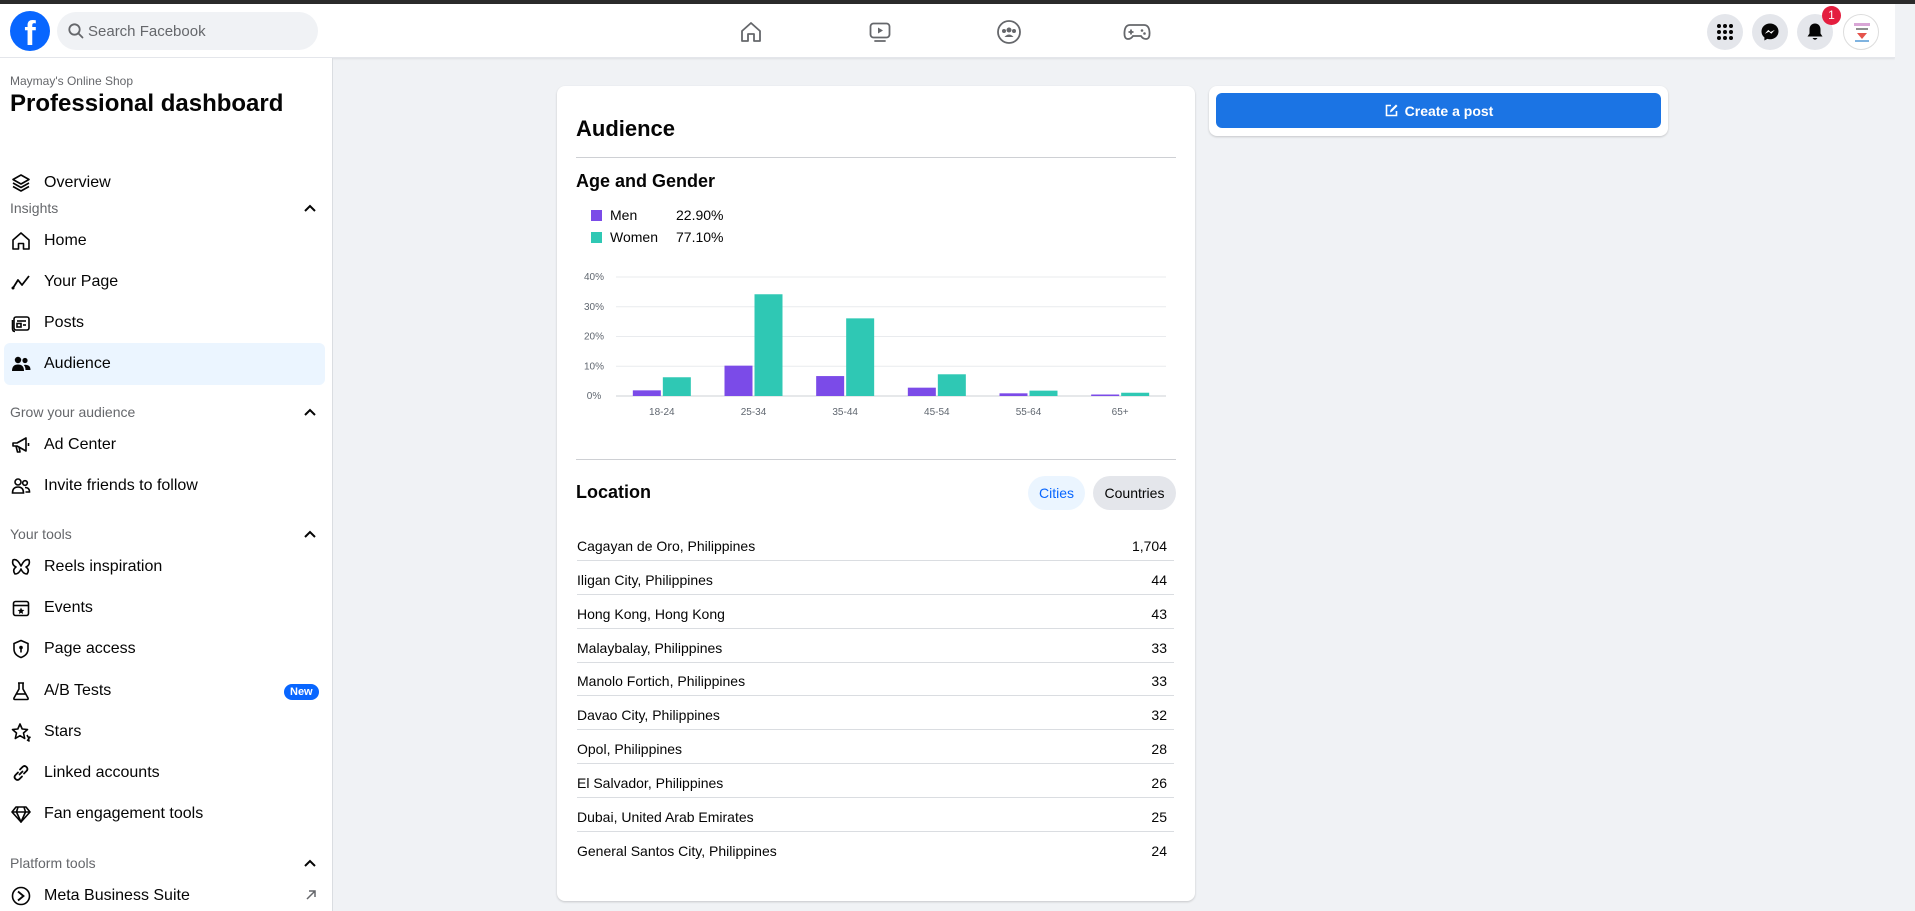 The width and height of the screenshot is (1915, 911). Describe the element at coordinates (147, 103) in the screenshot. I see `page-title: Professional dashboard` at that location.